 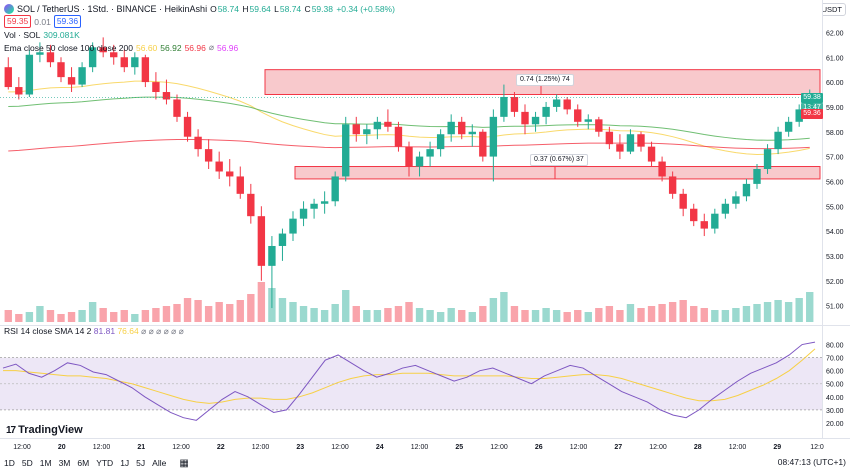 I want to click on rsi-label: RSI 14 close SMA 14 2, so click(x=48, y=331).